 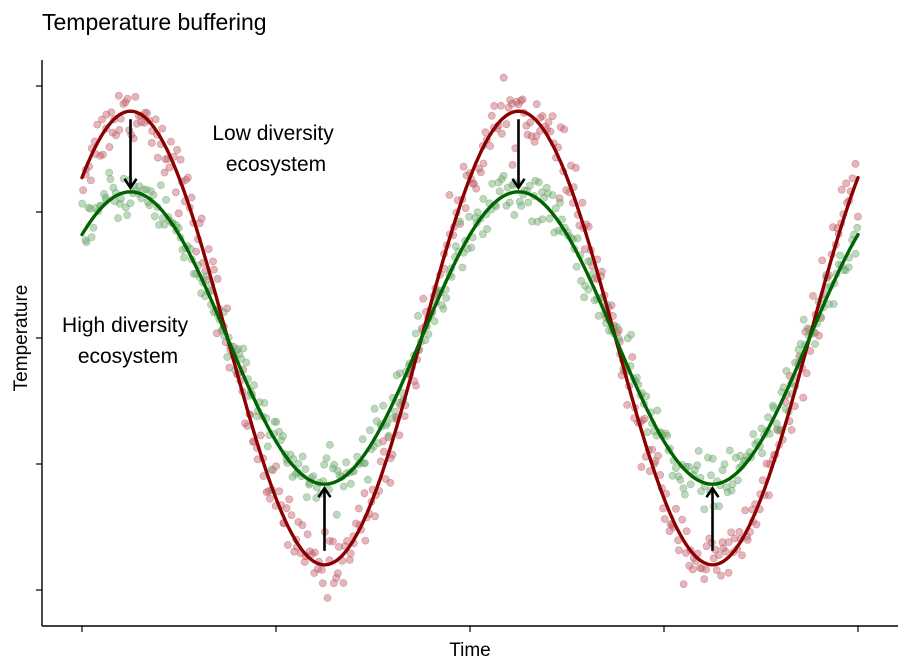 What do you see at coordinates (125, 325) in the screenshot?
I see `high-diversity-label-line-1: High diversity` at bounding box center [125, 325].